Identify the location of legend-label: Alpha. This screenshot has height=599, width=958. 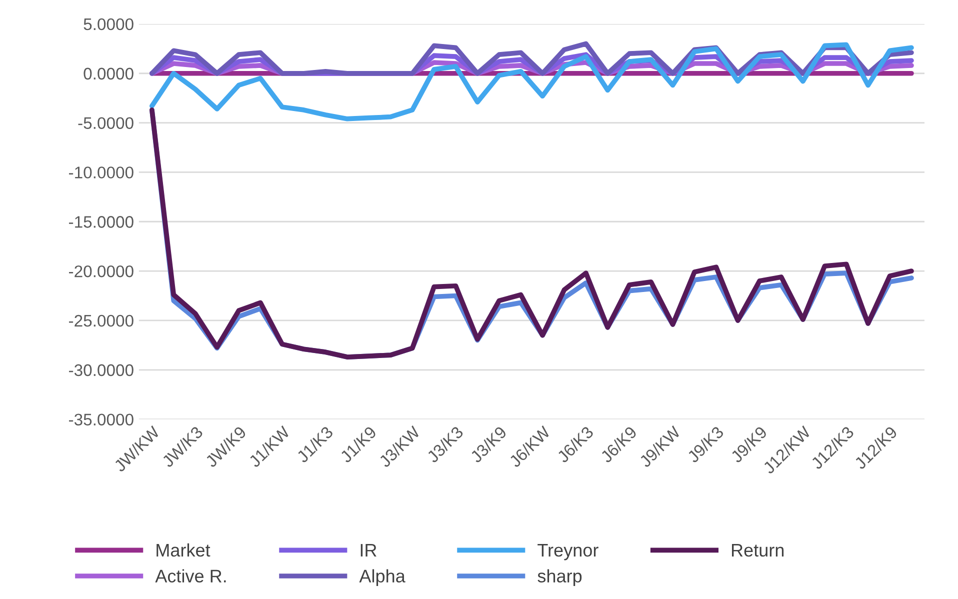
(382, 577).